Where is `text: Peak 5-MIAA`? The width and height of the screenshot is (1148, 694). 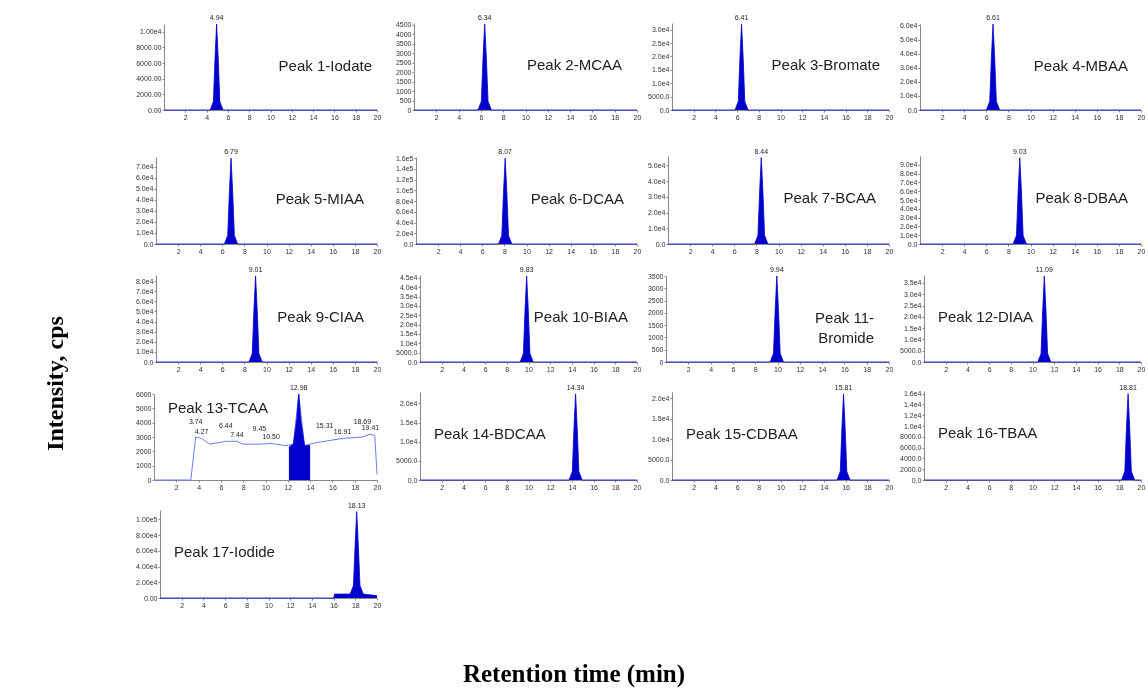
text: Peak 5-MIAA is located at coordinates (319, 198).